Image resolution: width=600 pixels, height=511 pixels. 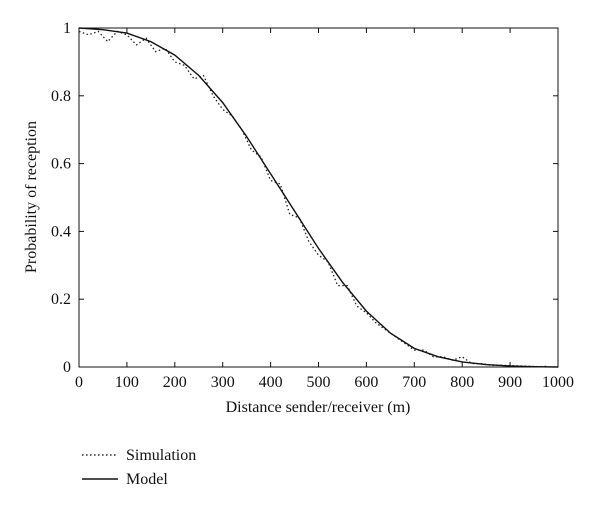 I want to click on x-tick-label: 600, so click(x=366, y=382).